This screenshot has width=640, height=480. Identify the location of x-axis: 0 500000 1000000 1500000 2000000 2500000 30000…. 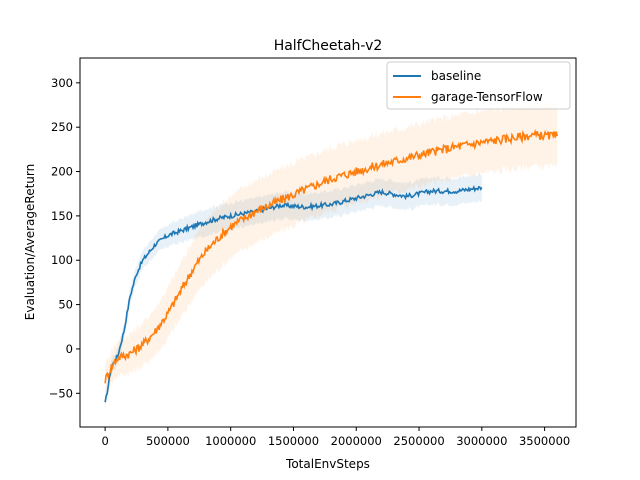
(335, 437).